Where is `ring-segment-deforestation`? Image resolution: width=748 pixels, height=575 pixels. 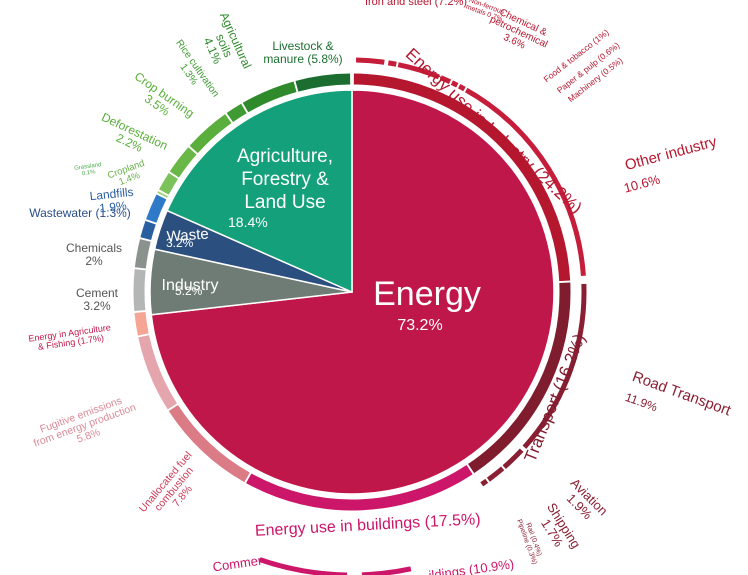
ring-segment-deforestation is located at coordinates (183, 162).